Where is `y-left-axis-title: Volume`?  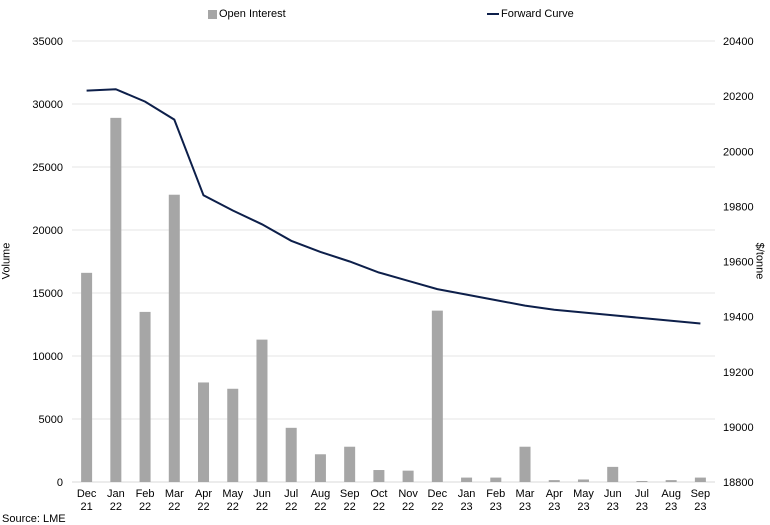
y-left-axis-title: Volume is located at coordinates (6, 261).